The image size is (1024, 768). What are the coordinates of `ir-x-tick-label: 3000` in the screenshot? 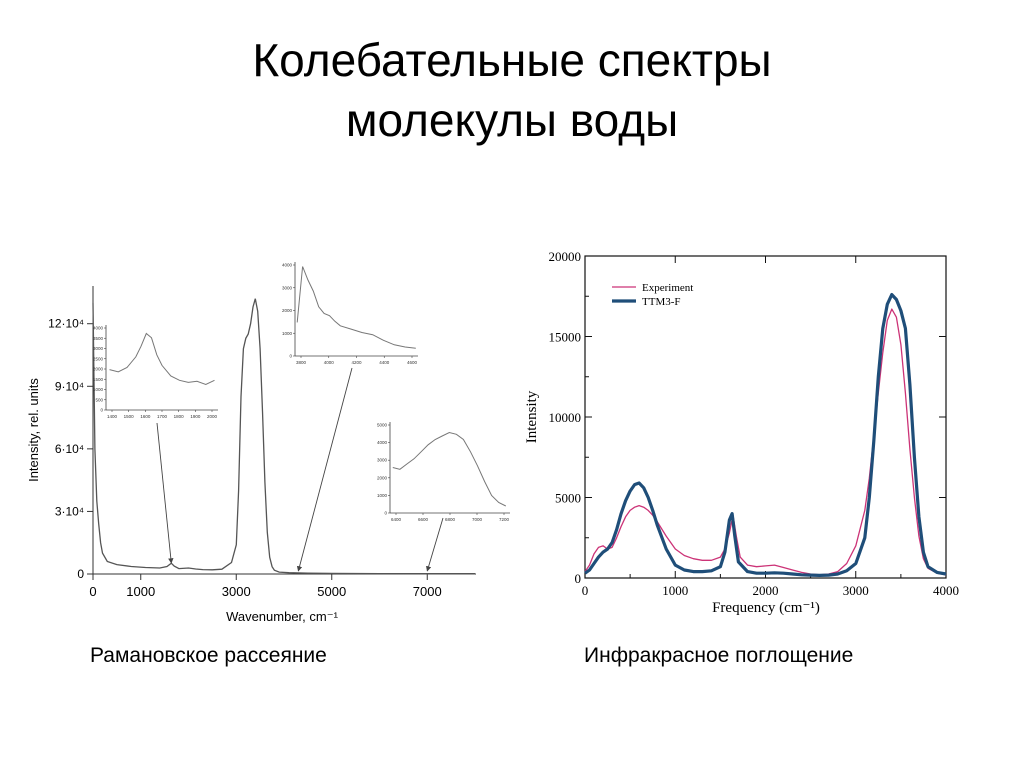 It's located at (856, 590).